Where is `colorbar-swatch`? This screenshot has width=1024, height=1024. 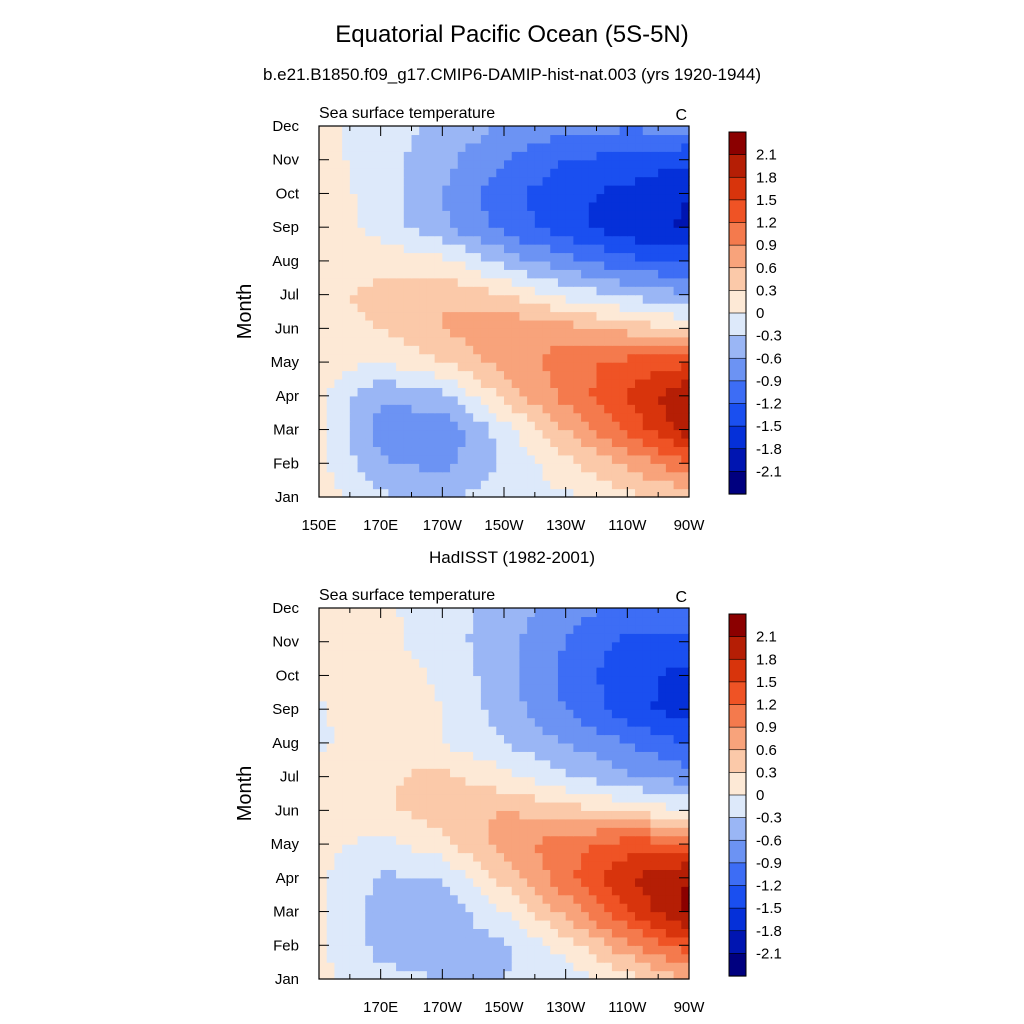 colorbar-swatch is located at coordinates (737, 279).